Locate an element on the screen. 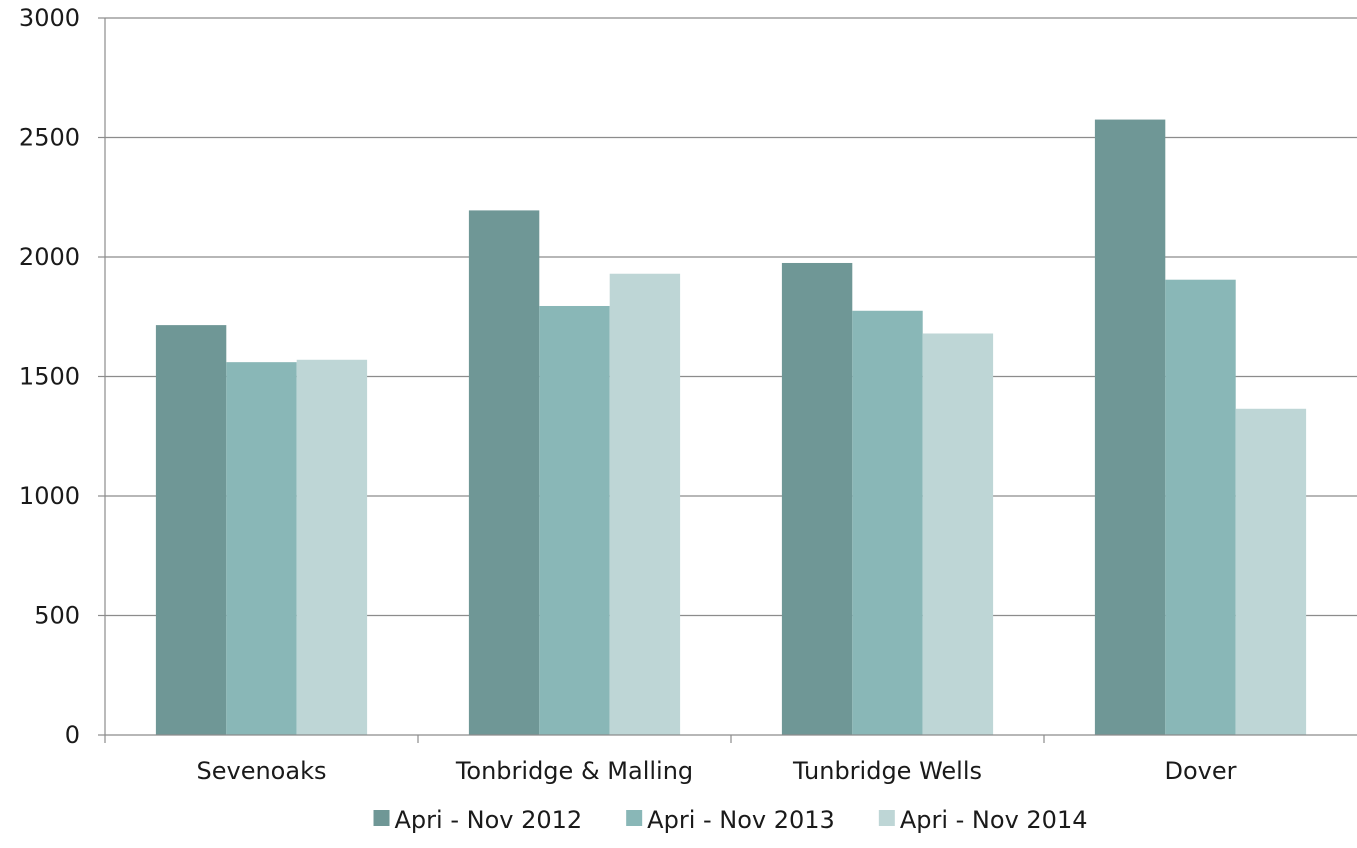 The image size is (1357, 848). x-tick-label: Tunbridge Wells is located at coordinates (887, 771).